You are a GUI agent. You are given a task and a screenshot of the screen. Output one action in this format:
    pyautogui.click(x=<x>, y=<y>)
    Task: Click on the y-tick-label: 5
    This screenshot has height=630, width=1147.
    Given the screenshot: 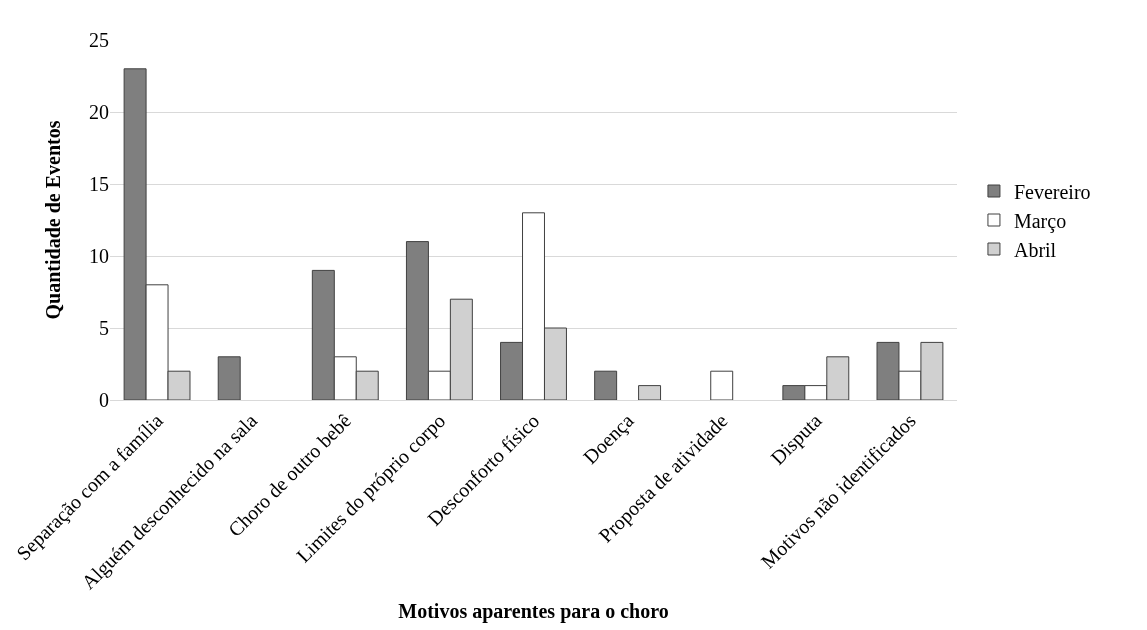 What is the action you would take?
    pyautogui.click(x=104, y=328)
    